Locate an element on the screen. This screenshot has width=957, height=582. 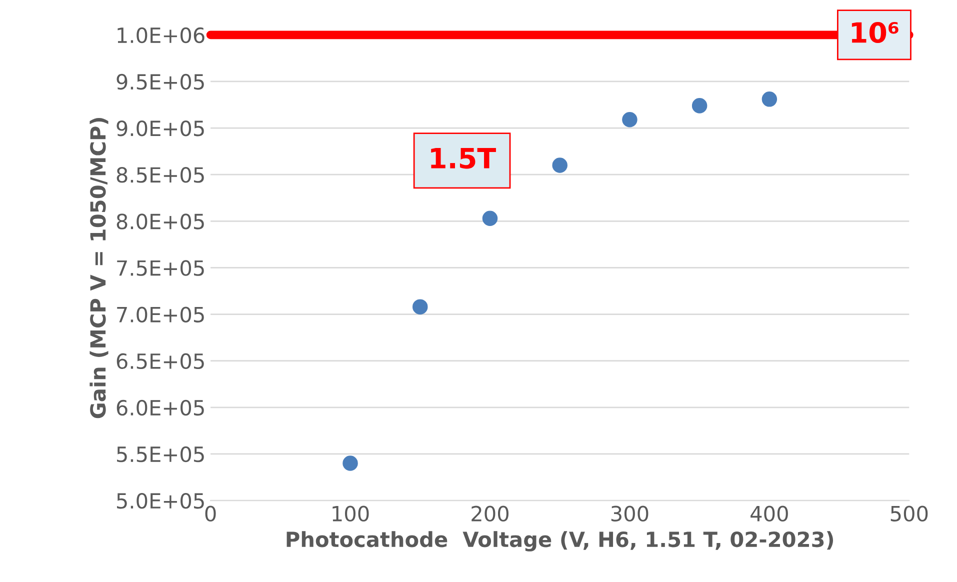
y-tick-label: 6.5E+05 is located at coordinates (160, 361).